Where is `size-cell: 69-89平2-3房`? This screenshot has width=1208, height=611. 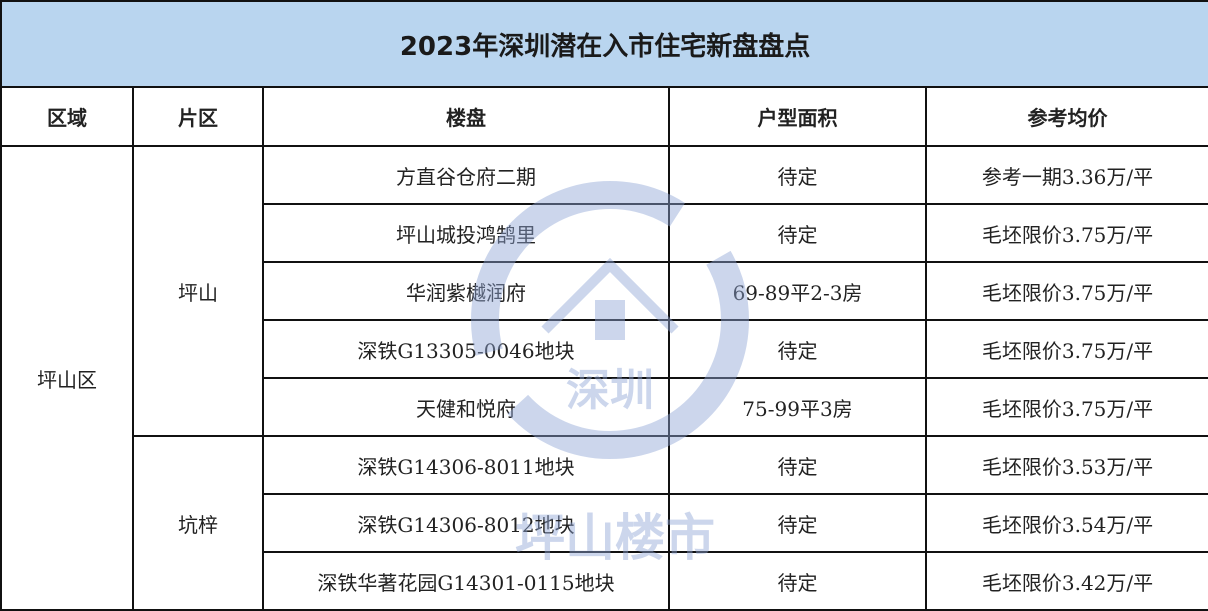
size-cell: 69-89平2-3房 is located at coordinates (797, 291).